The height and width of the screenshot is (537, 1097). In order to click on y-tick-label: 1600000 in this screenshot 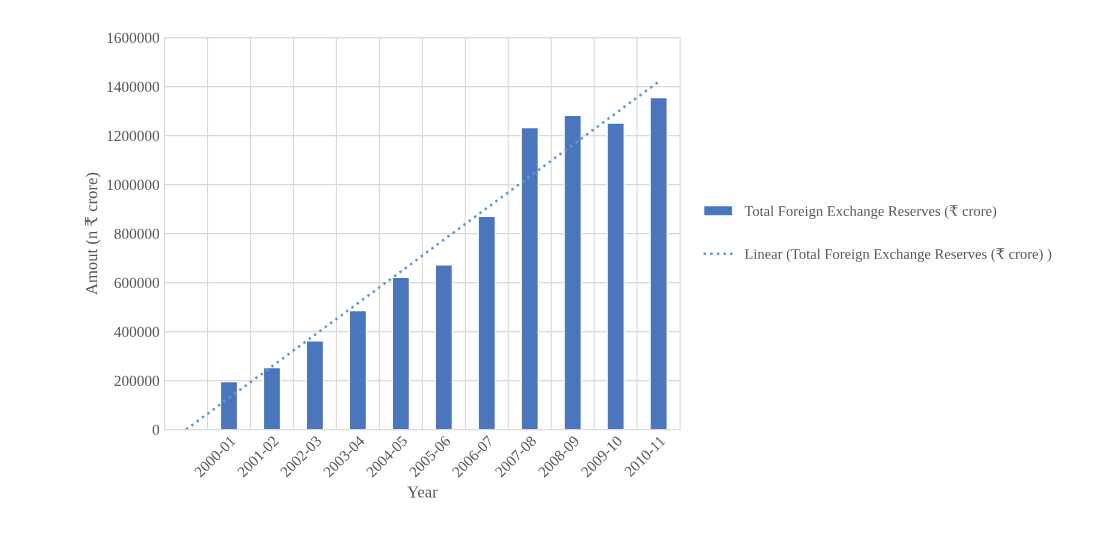, I will do `click(133, 38)`.